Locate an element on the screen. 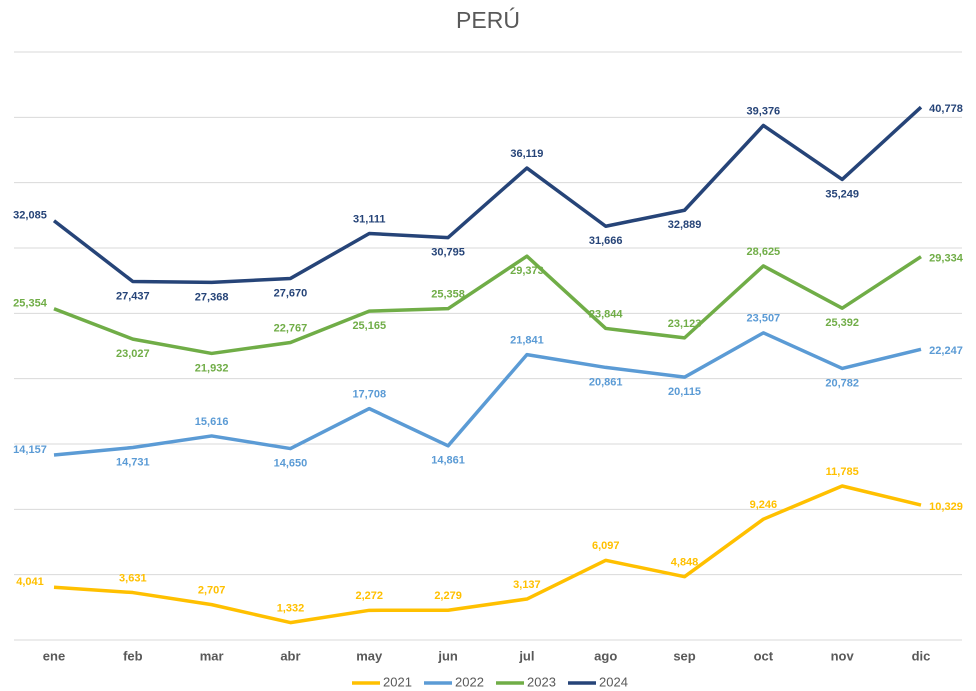 The image size is (976, 691). data-label: 1,332 is located at coordinates (291, 609).